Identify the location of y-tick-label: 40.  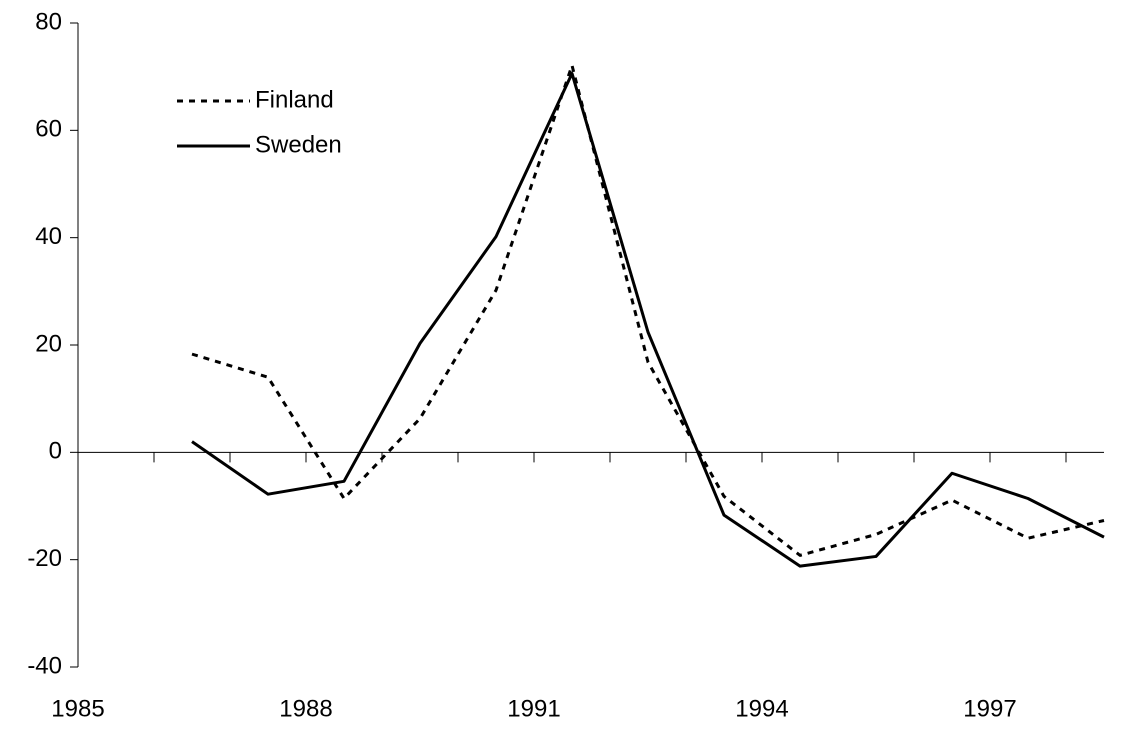
(48, 236).